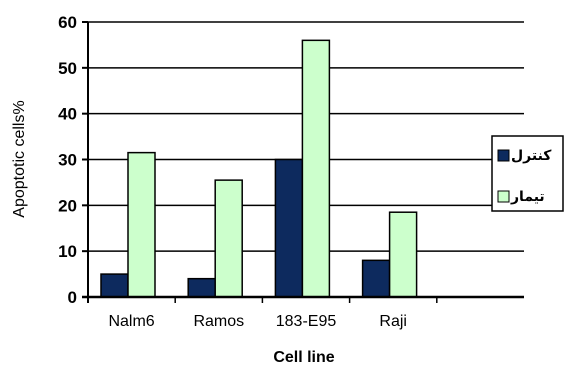 This screenshot has width=568, height=370. I want to click on y-tick-label: 0, so click(72, 297).